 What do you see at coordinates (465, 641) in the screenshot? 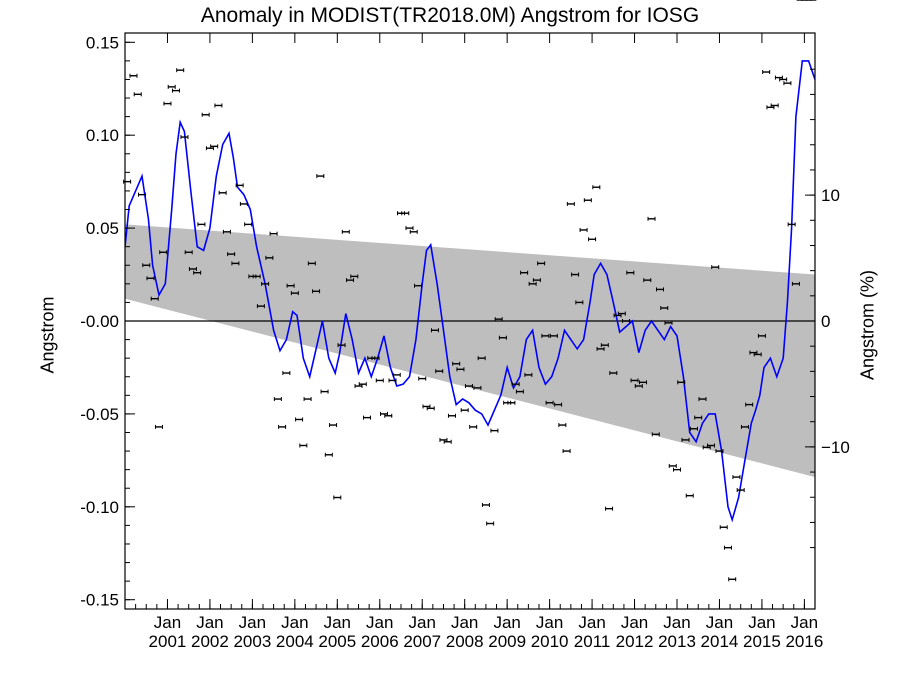
I see `x-tick-label-year: 2008` at bounding box center [465, 641].